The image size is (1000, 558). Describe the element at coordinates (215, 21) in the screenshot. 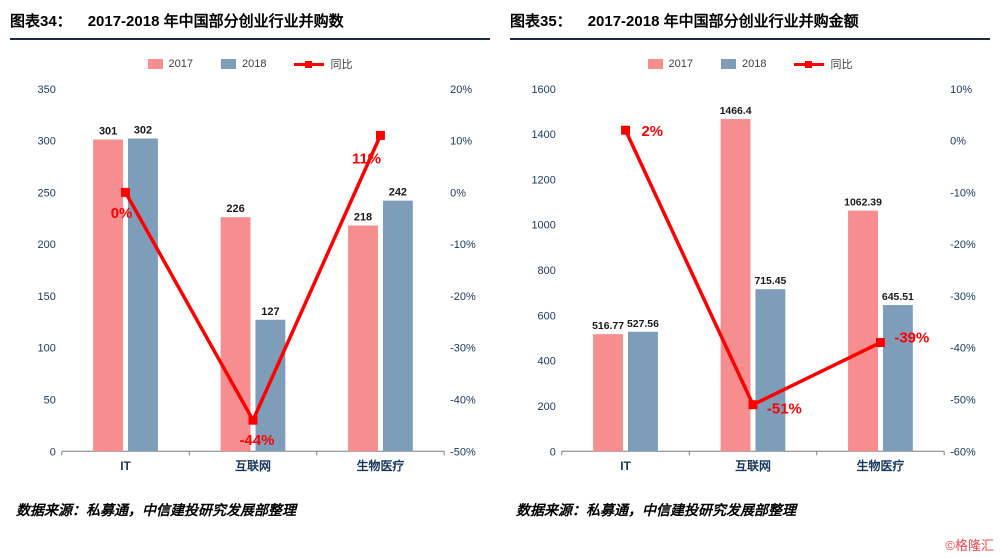

I see `chart-title-text: 2017-2018 年中国部分创业行业并购数` at that location.